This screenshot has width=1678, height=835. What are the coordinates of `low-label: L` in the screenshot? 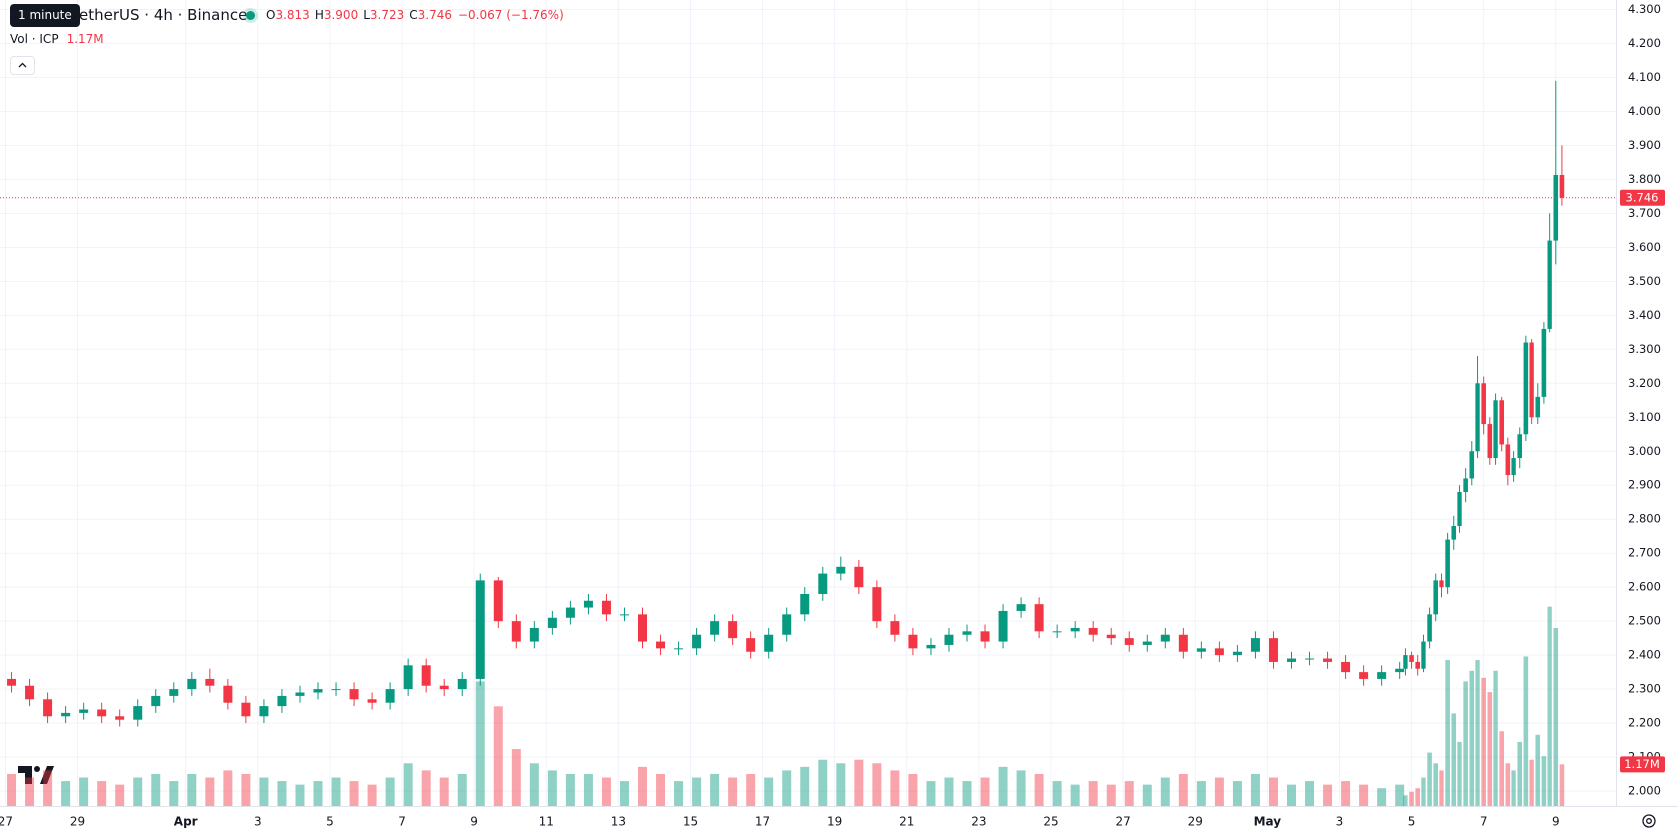 It's located at (366, 15).